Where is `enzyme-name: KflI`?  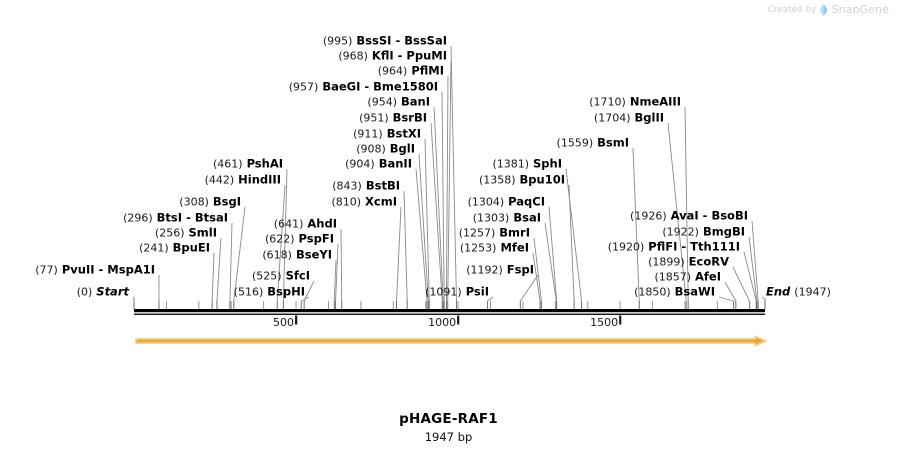 enzyme-name: KflI is located at coordinates (382, 55).